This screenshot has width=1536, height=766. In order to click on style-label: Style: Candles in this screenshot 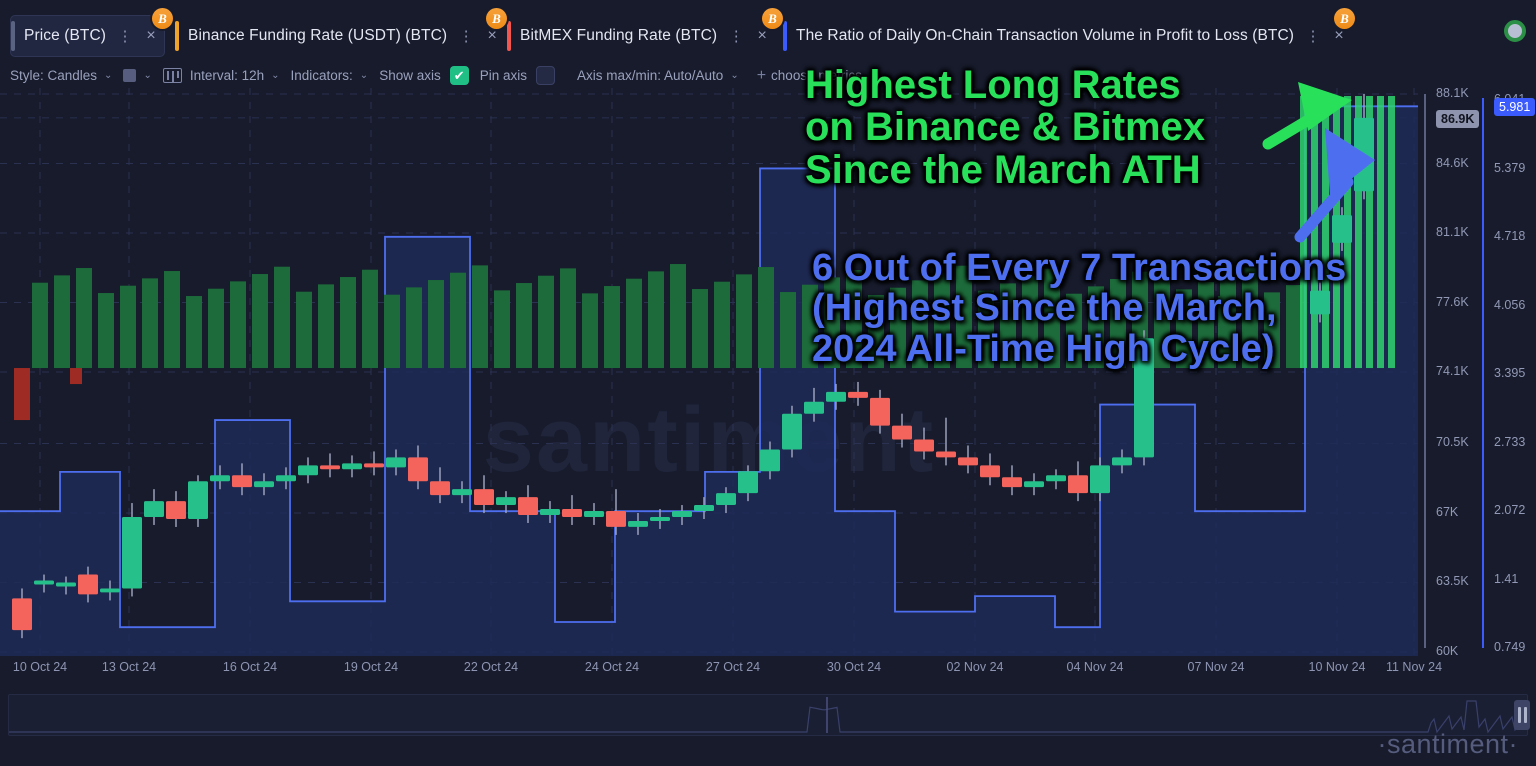, I will do `click(54, 75)`.